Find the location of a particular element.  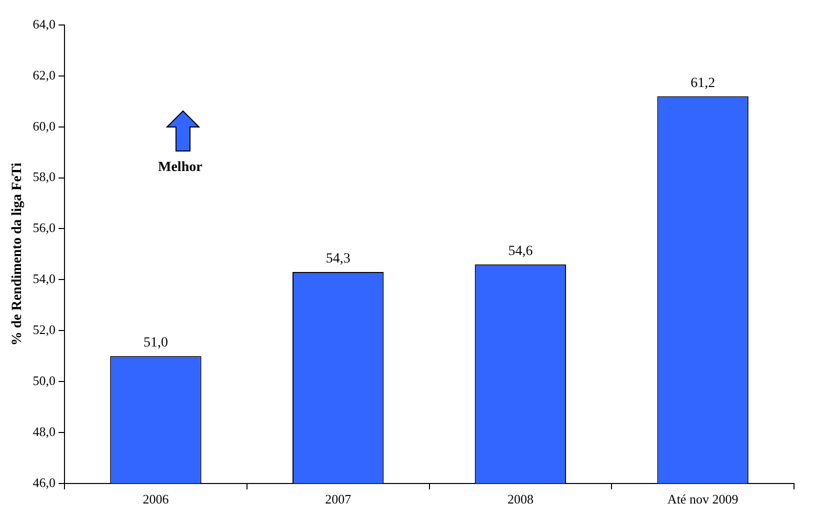

y-tick-label: 48,0 is located at coordinates (44, 431).